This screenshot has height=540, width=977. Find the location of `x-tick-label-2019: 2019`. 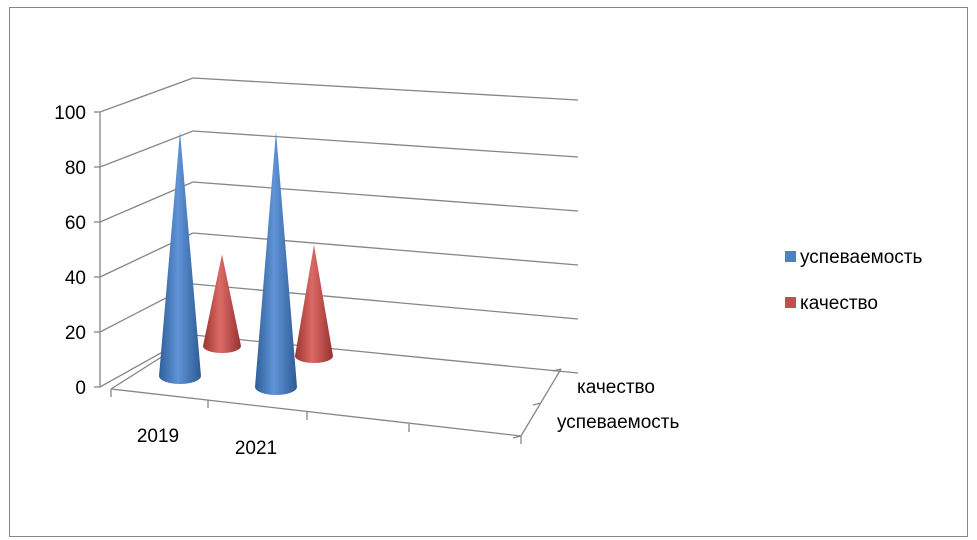

x-tick-label-2019: 2019 is located at coordinates (158, 436).